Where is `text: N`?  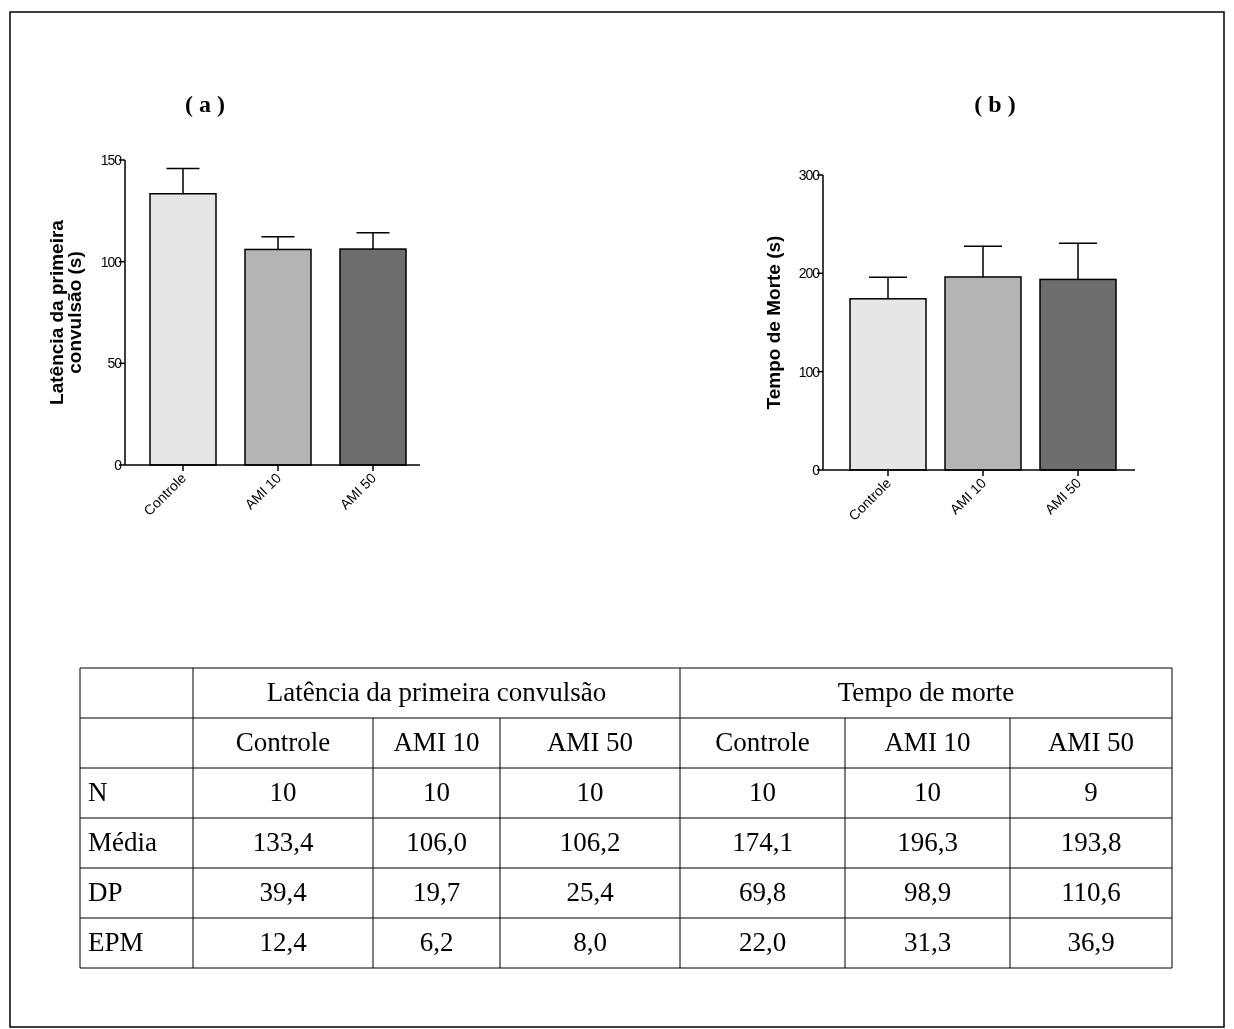
text: N is located at coordinates (98, 792).